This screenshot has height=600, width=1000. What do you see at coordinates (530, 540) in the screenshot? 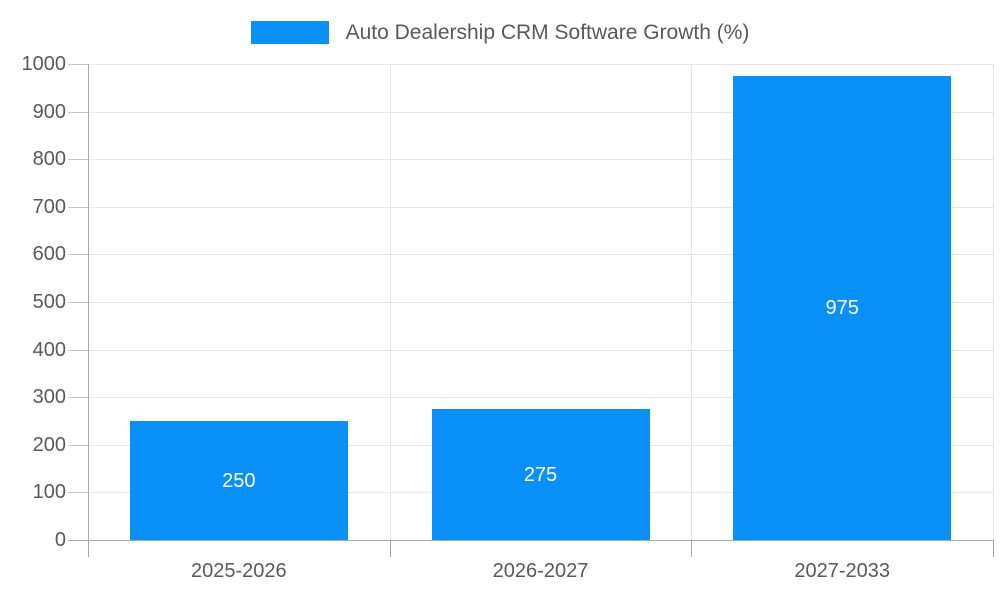
I see `x-axis-line` at bounding box center [530, 540].